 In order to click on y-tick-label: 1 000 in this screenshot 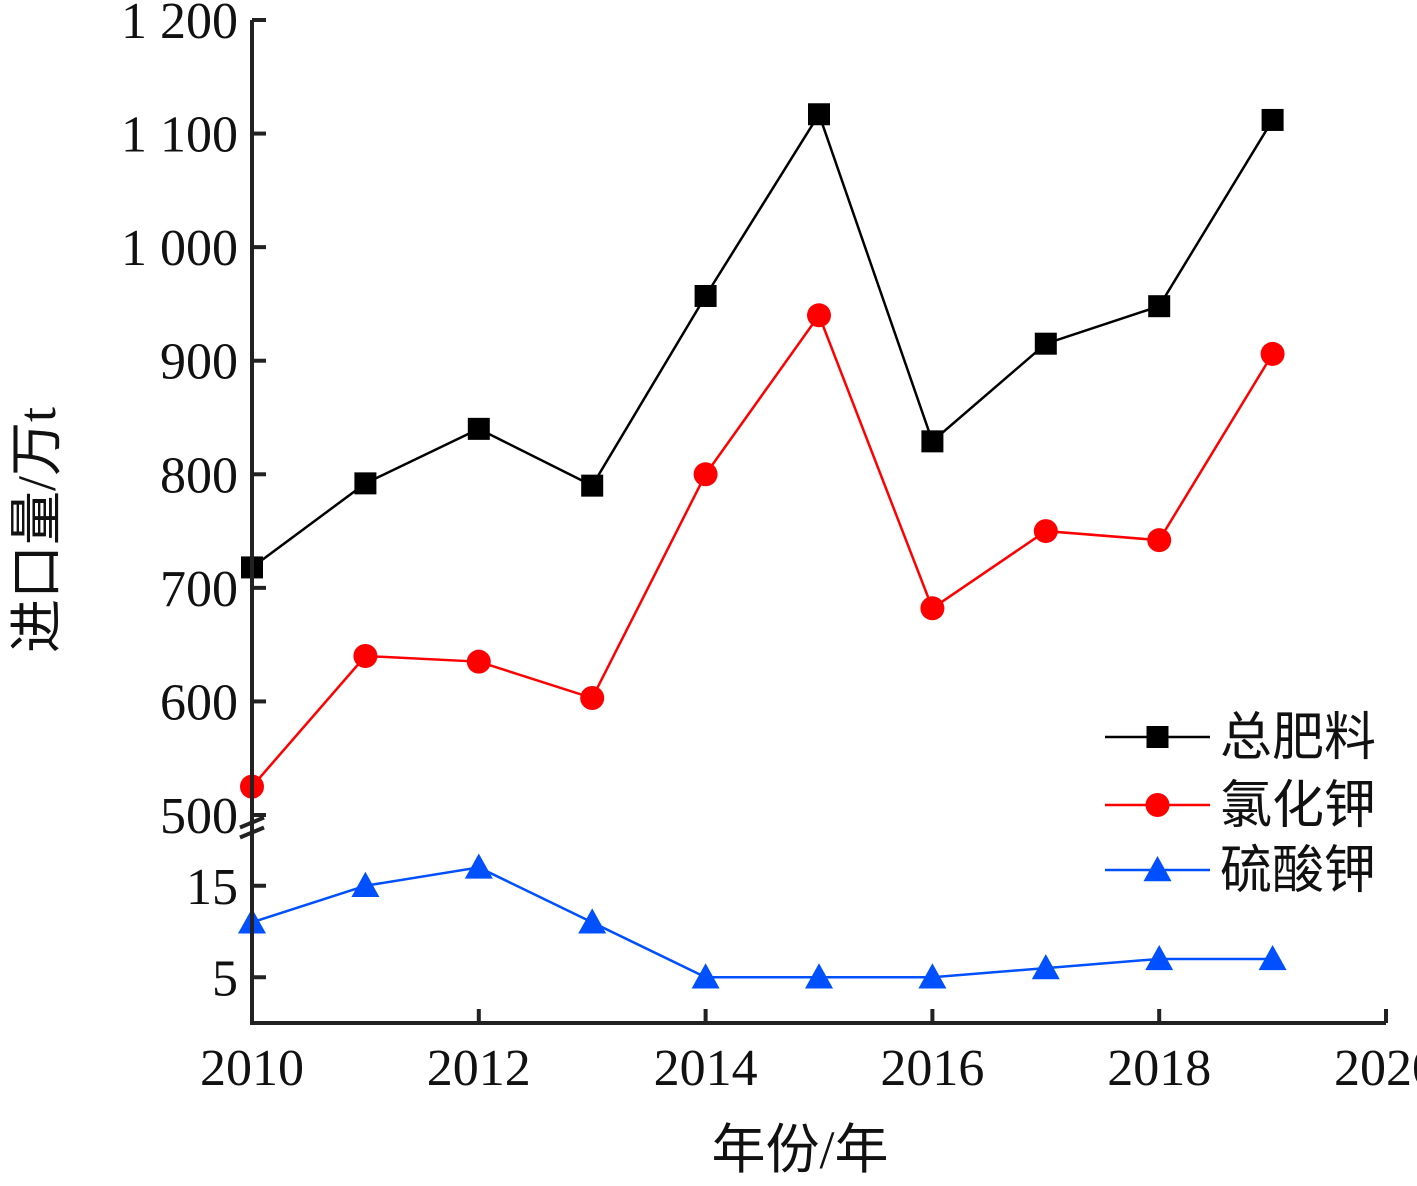, I will do `click(179, 248)`.